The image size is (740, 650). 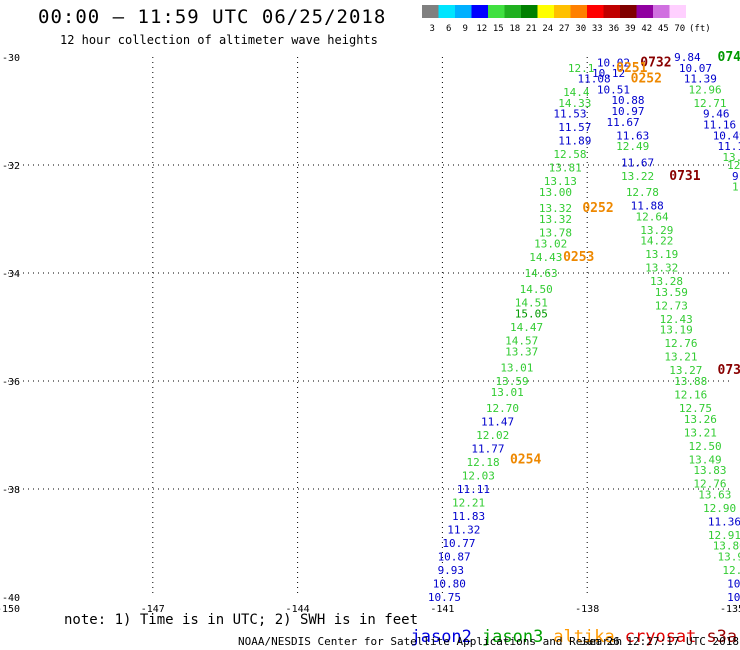 I want to click on scale-tick-label: 36, so click(x=613, y=29).